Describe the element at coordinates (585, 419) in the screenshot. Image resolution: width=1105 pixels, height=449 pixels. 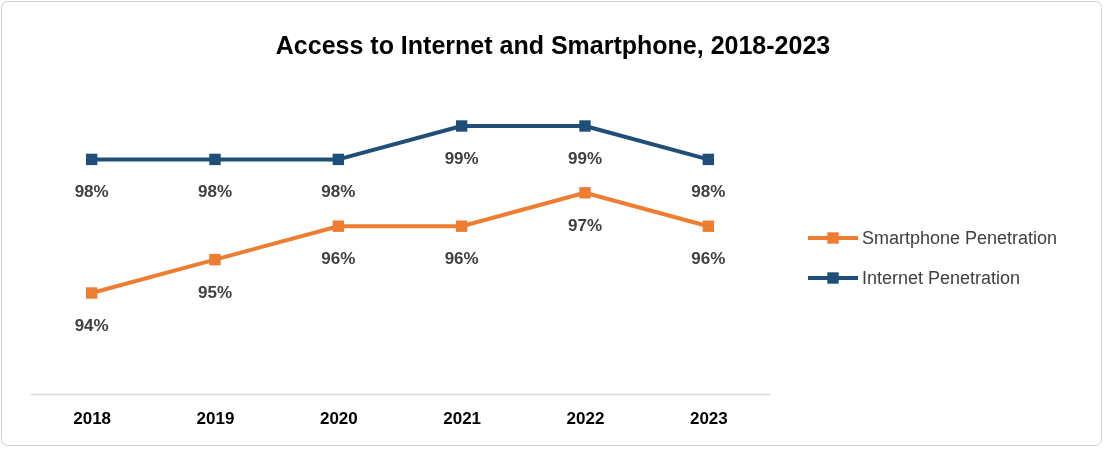
I see `x-tick-label: 2022` at that location.